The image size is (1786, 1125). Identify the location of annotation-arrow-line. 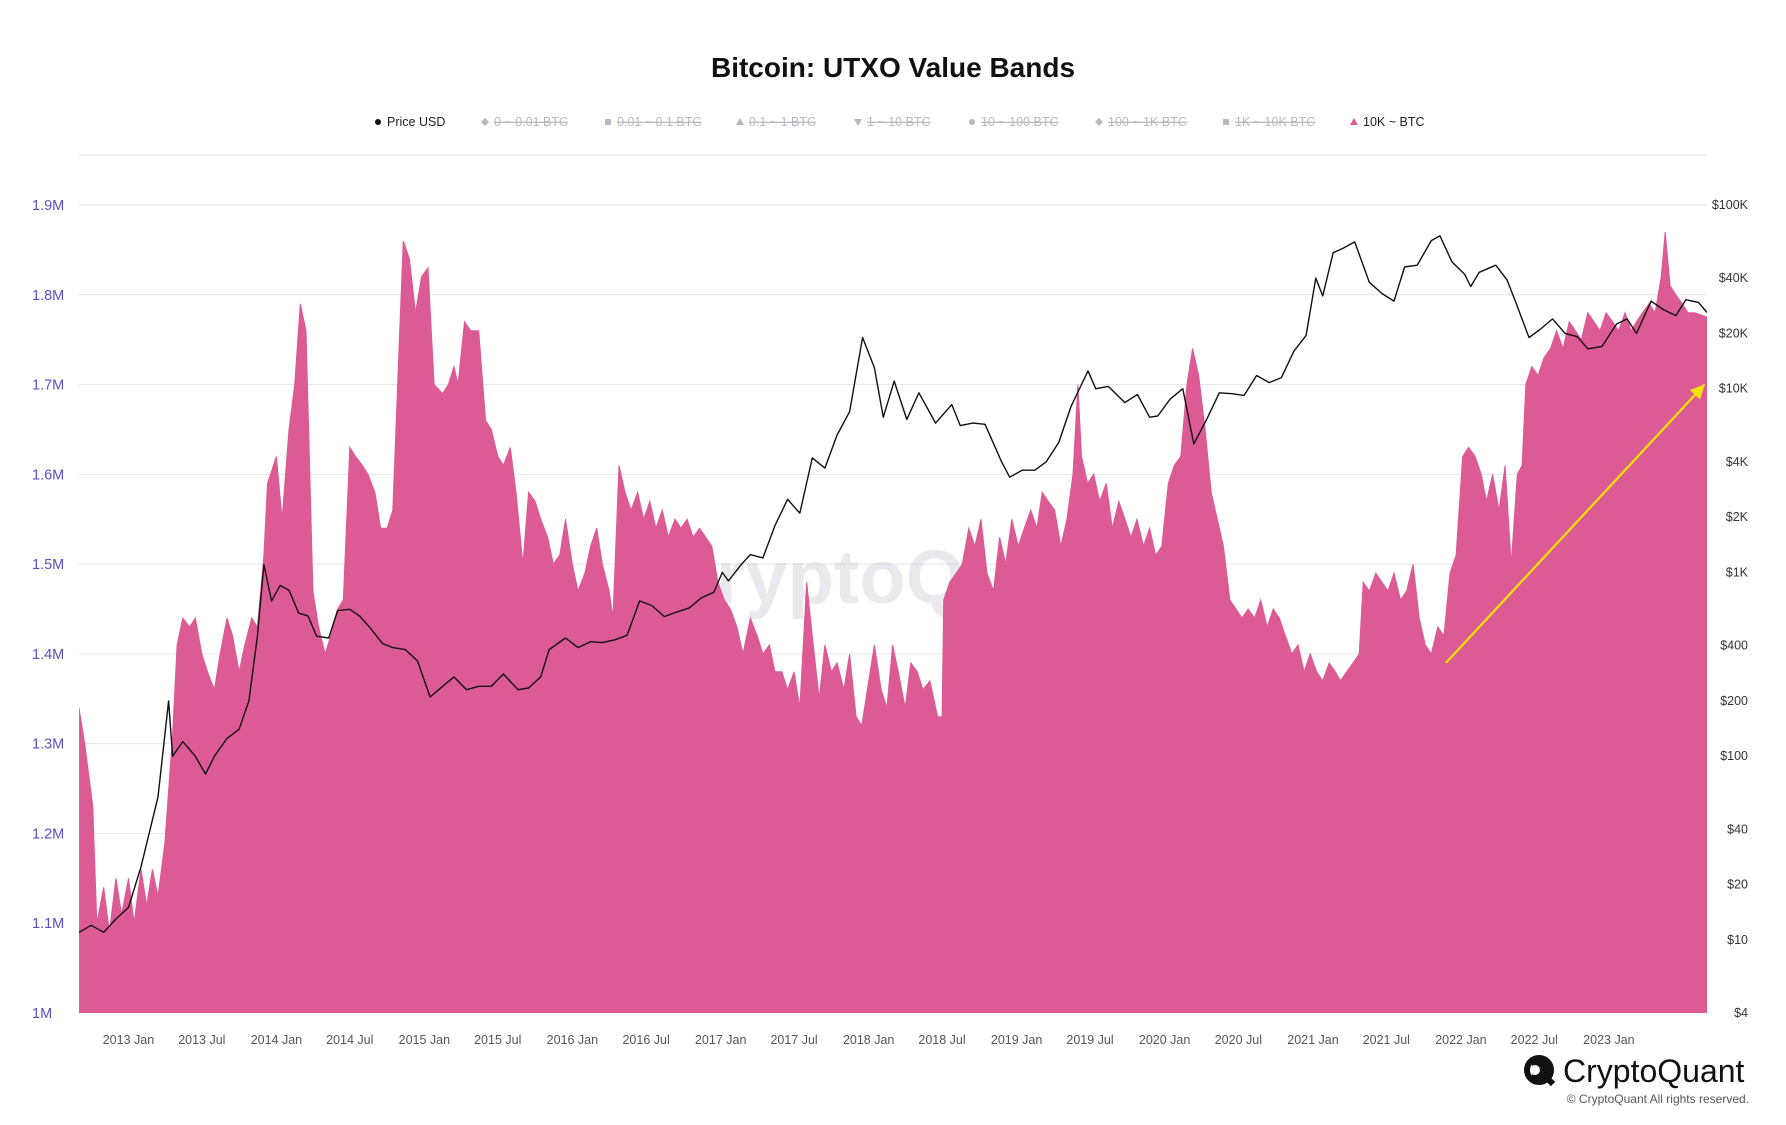
(1575, 523).